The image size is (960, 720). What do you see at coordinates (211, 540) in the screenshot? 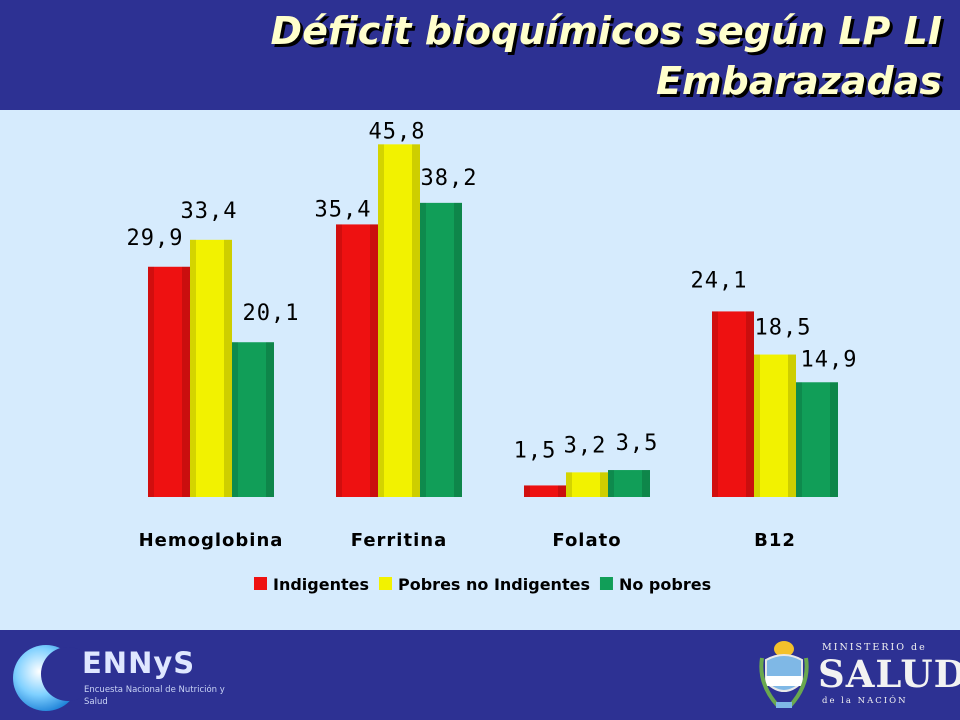
I see `category-label: Hemoglobina` at bounding box center [211, 540].